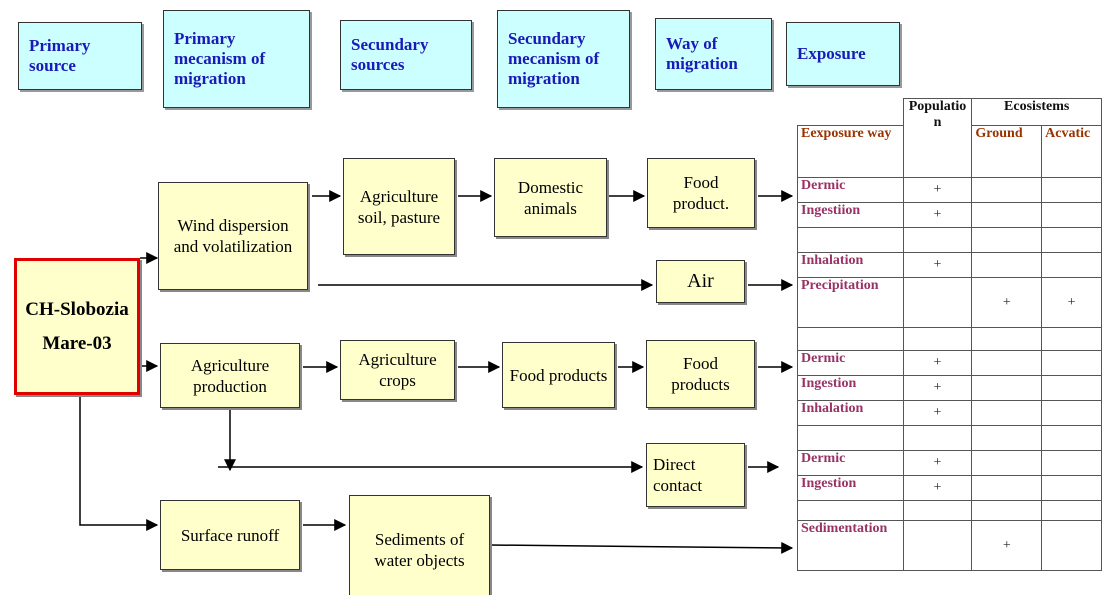  What do you see at coordinates (419, 545) in the screenshot?
I see `node-box: Sediments of water objects` at bounding box center [419, 545].